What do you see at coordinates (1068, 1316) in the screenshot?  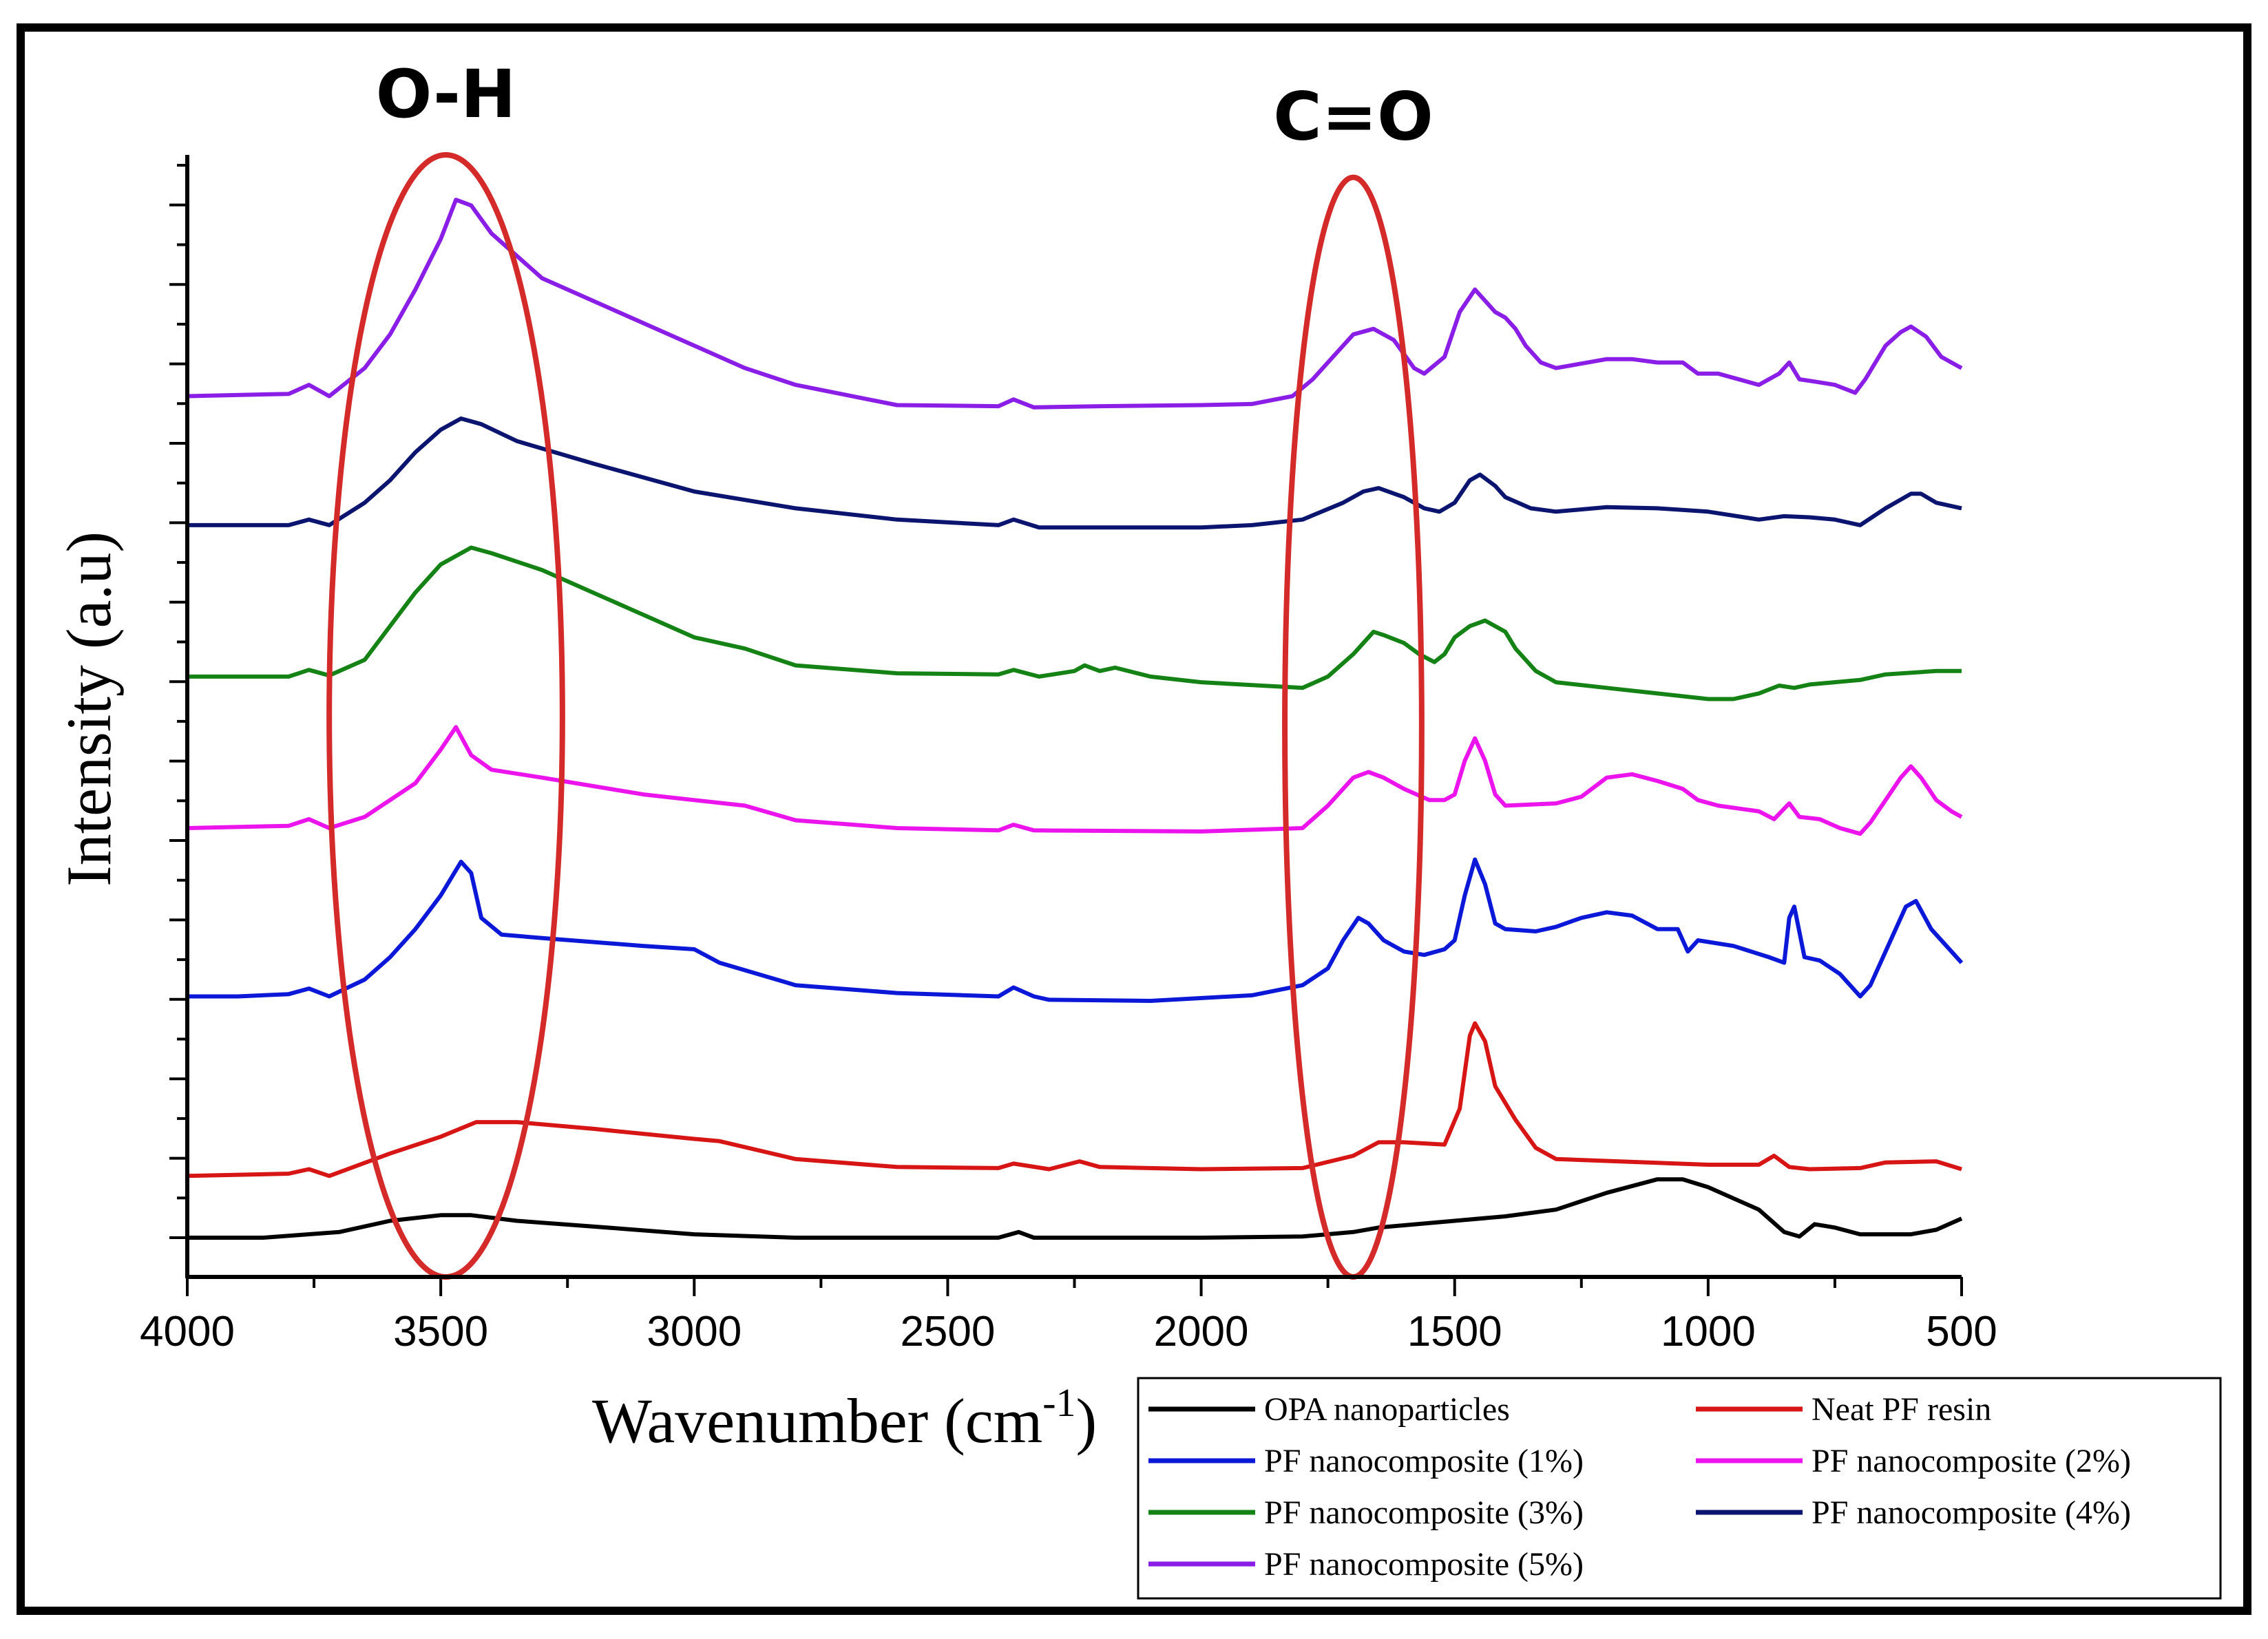 I see `x-axis-ticks: 4000 3500 3000 2500 2000 1500 1000 500` at bounding box center [1068, 1316].